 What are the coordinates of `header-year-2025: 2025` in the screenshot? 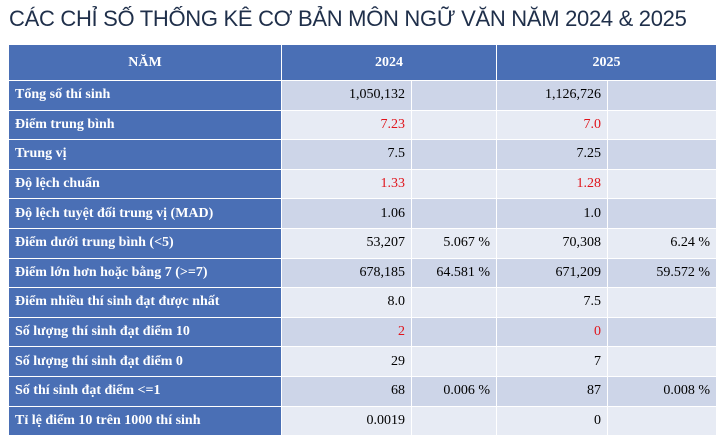 It's located at (606, 62).